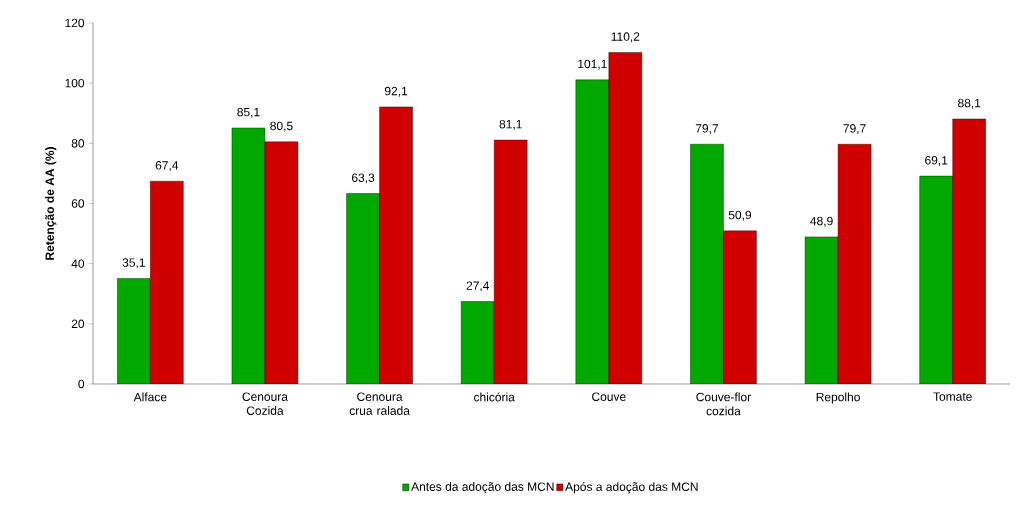 The width and height of the screenshot is (1024, 506). Describe the element at coordinates (281, 126) in the screenshot. I see `data-label: 80,5` at that location.